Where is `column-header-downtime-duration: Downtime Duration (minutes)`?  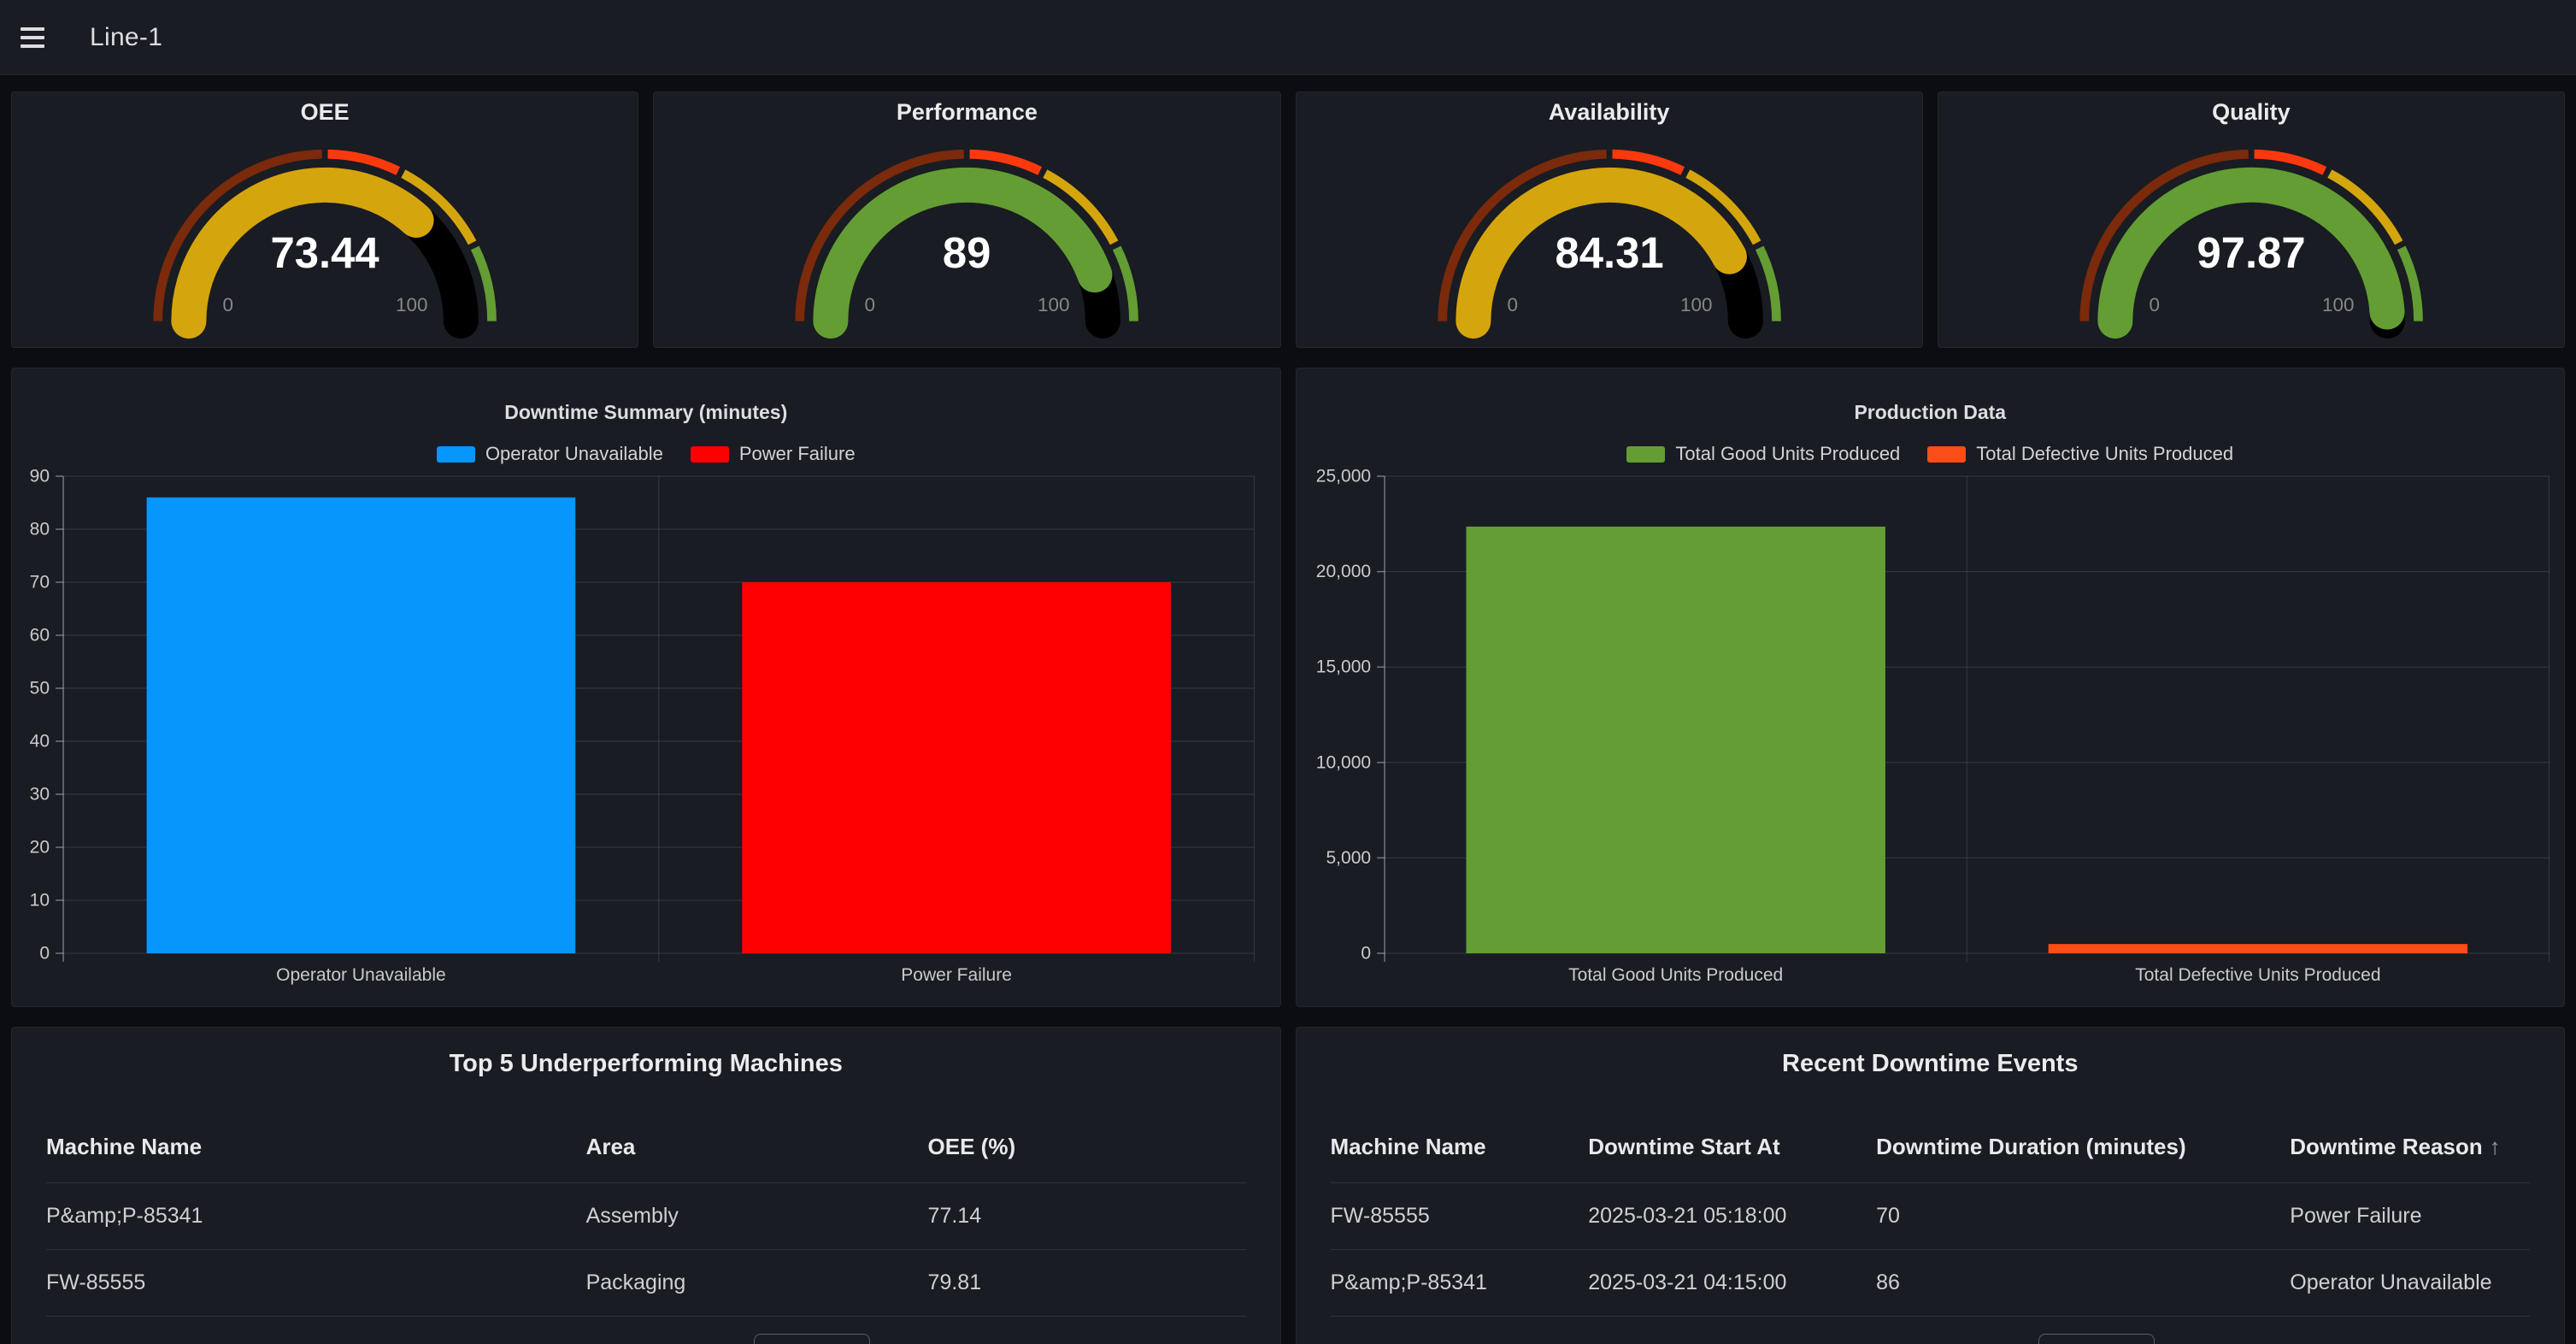 column-header-downtime-duration: Downtime Duration (minutes) is located at coordinates (2031, 1146).